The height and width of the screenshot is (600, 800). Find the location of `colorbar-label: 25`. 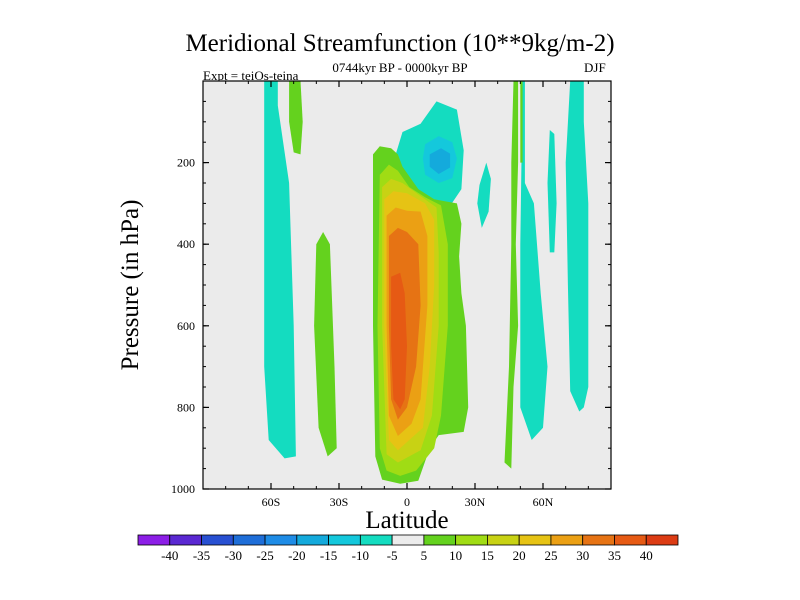

colorbar-label: 25 is located at coordinates (550, 555).